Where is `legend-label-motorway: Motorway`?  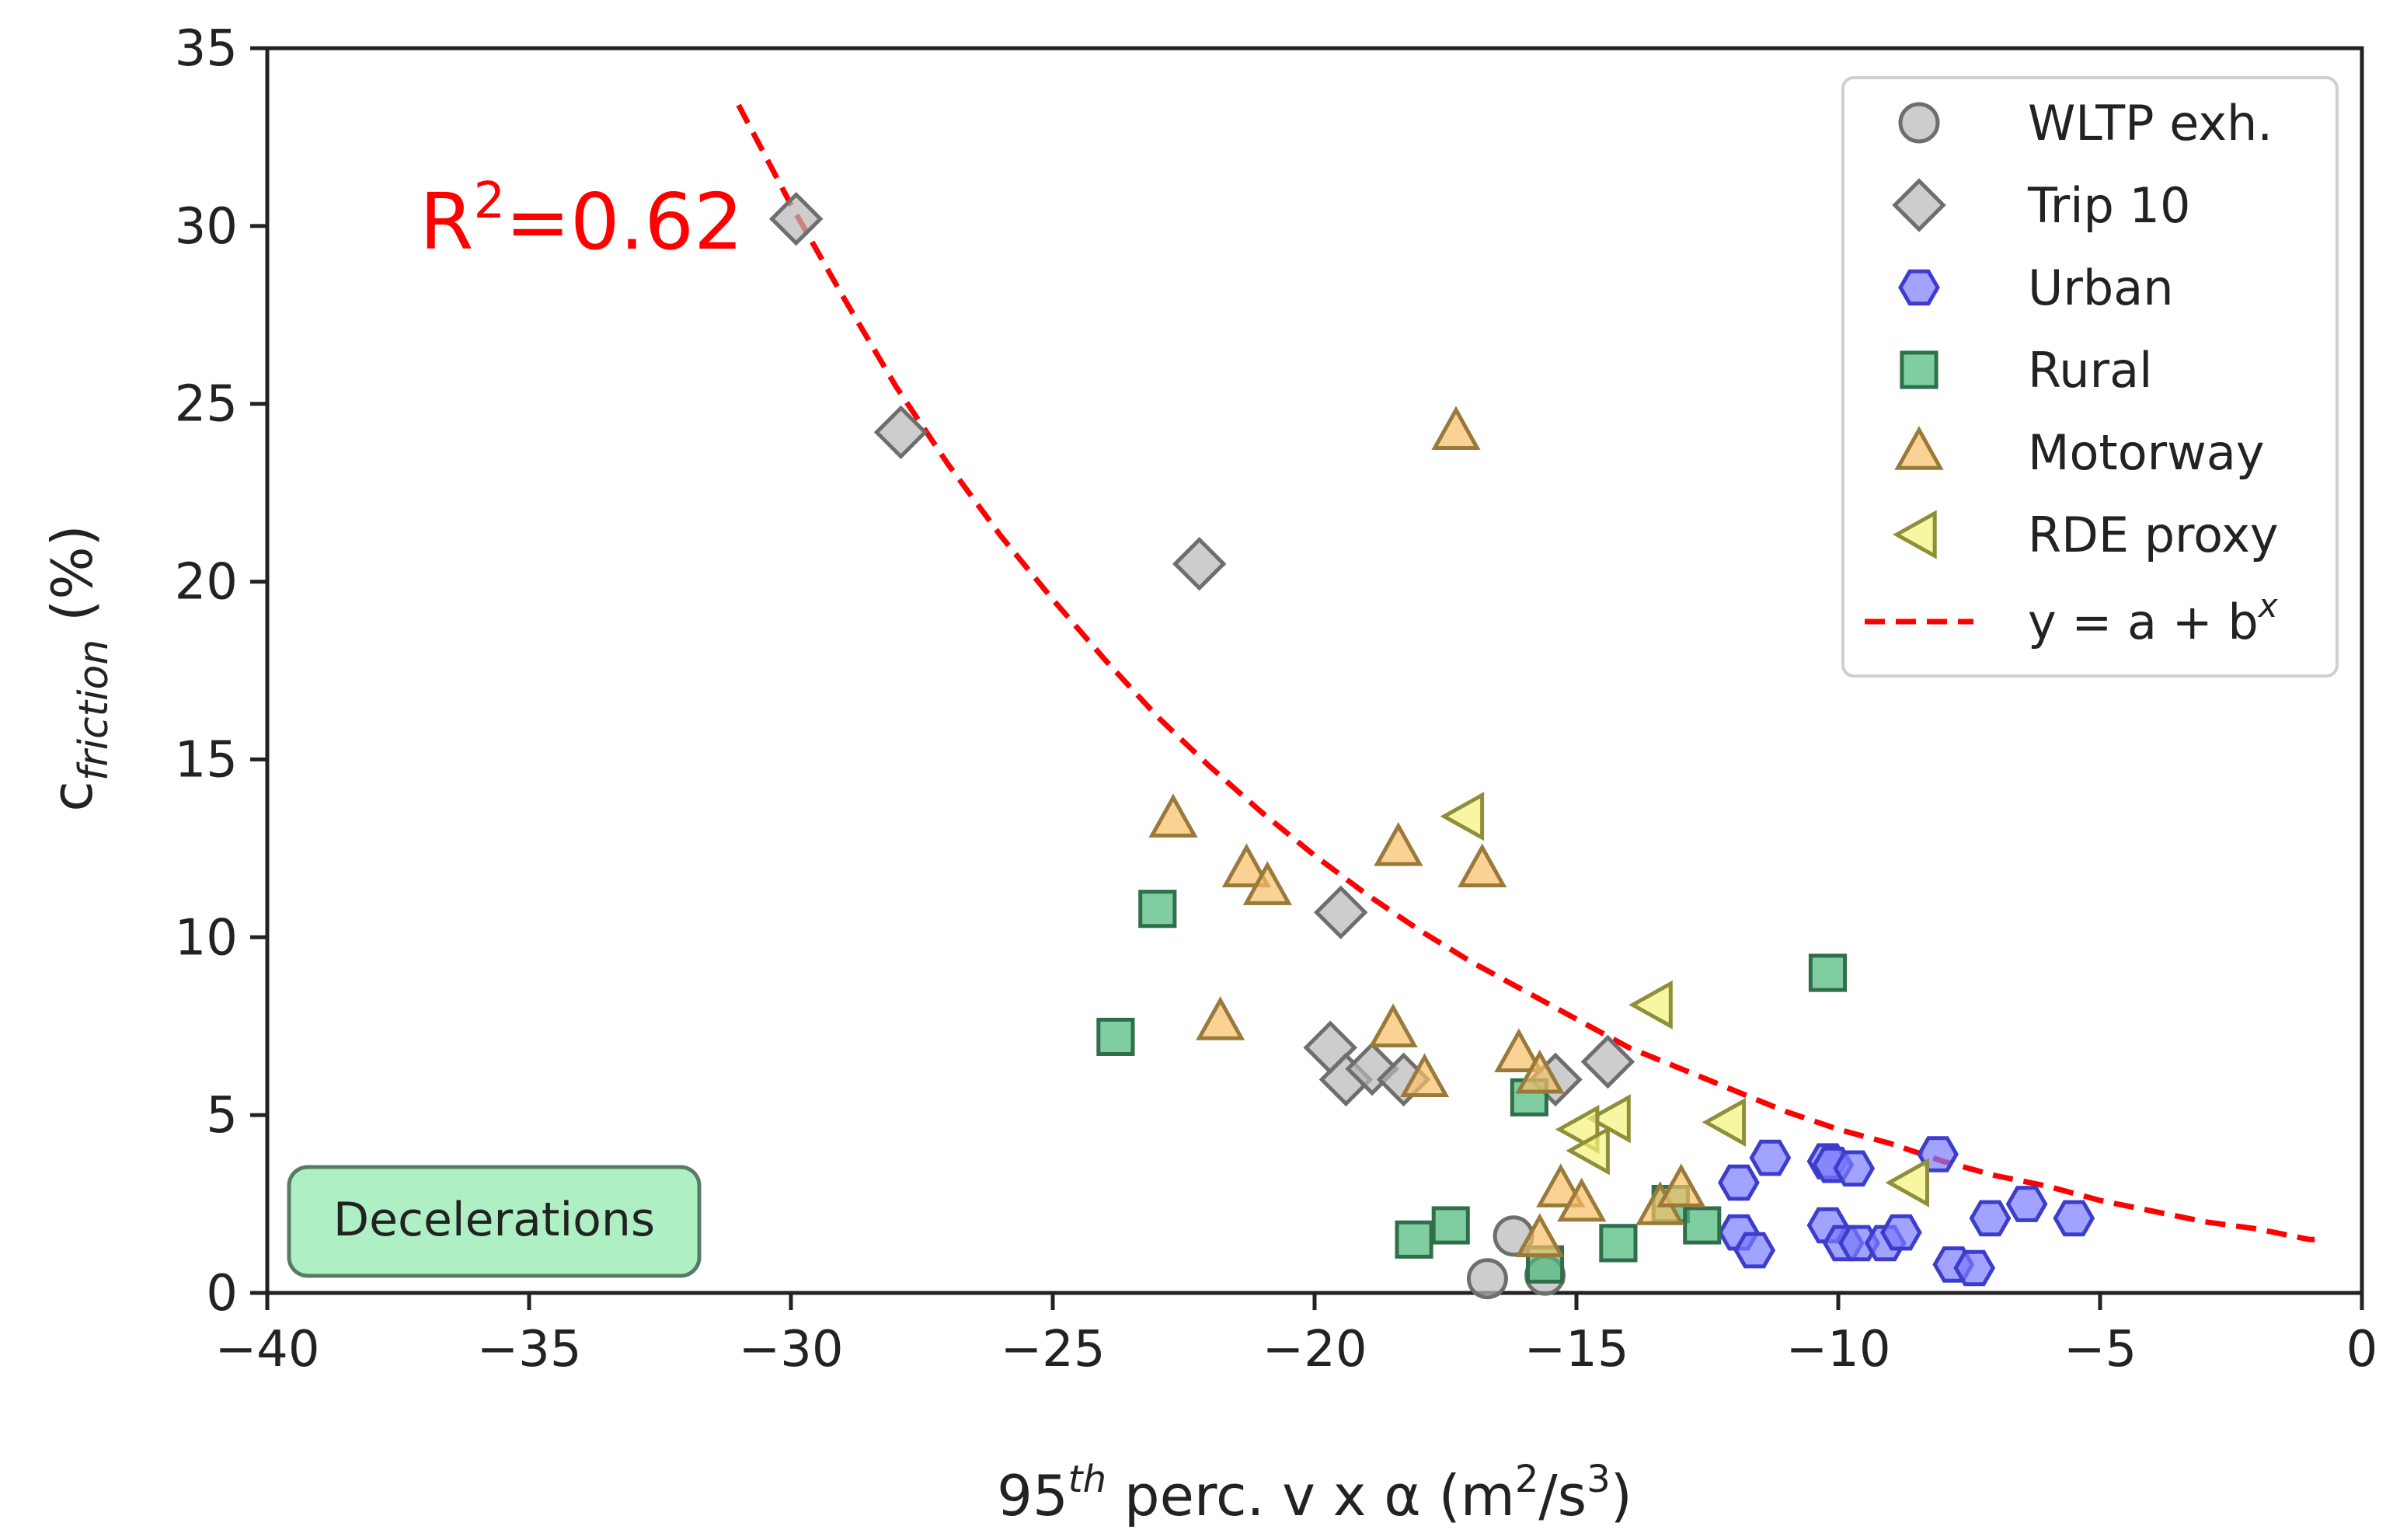
legend-label-motorway: Motorway is located at coordinates (2146, 452).